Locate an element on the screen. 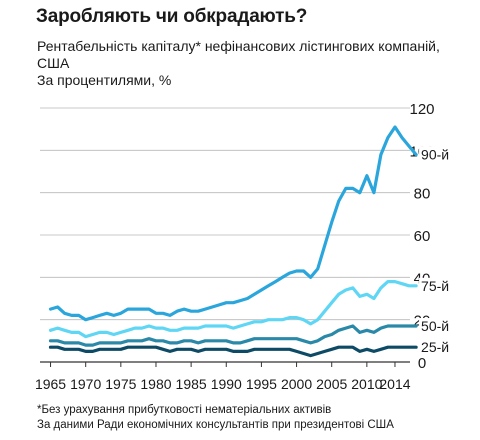 The image size is (480, 440). x-tick-label: 1990 is located at coordinates (226, 384).